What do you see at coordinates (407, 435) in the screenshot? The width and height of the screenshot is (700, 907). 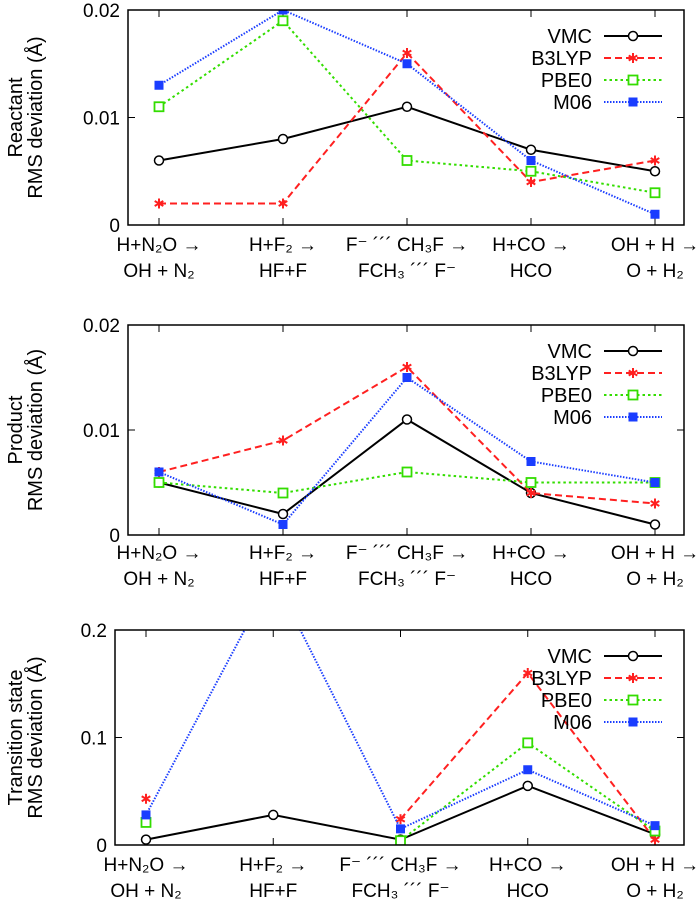 I see `series-line-B3LYP` at bounding box center [407, 435].